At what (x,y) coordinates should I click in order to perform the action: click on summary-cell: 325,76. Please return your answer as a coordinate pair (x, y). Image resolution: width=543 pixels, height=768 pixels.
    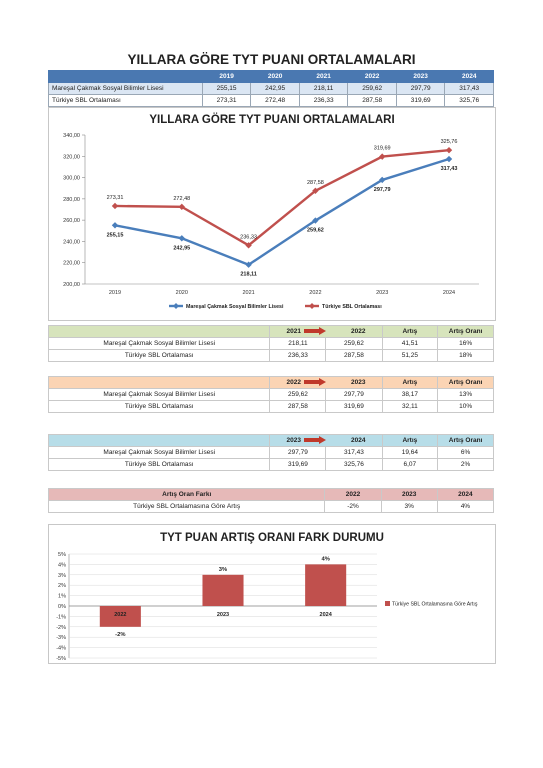
    Looking at the image, I should click on (469, 100).